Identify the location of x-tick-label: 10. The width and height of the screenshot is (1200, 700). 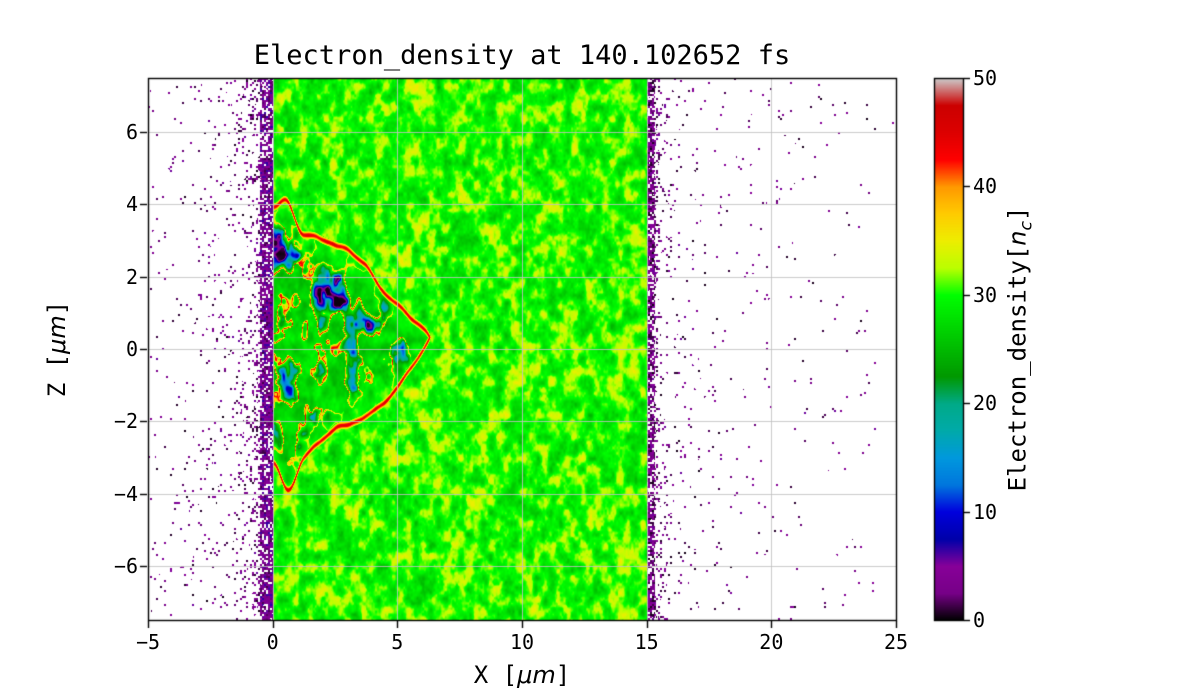
(522, 642).